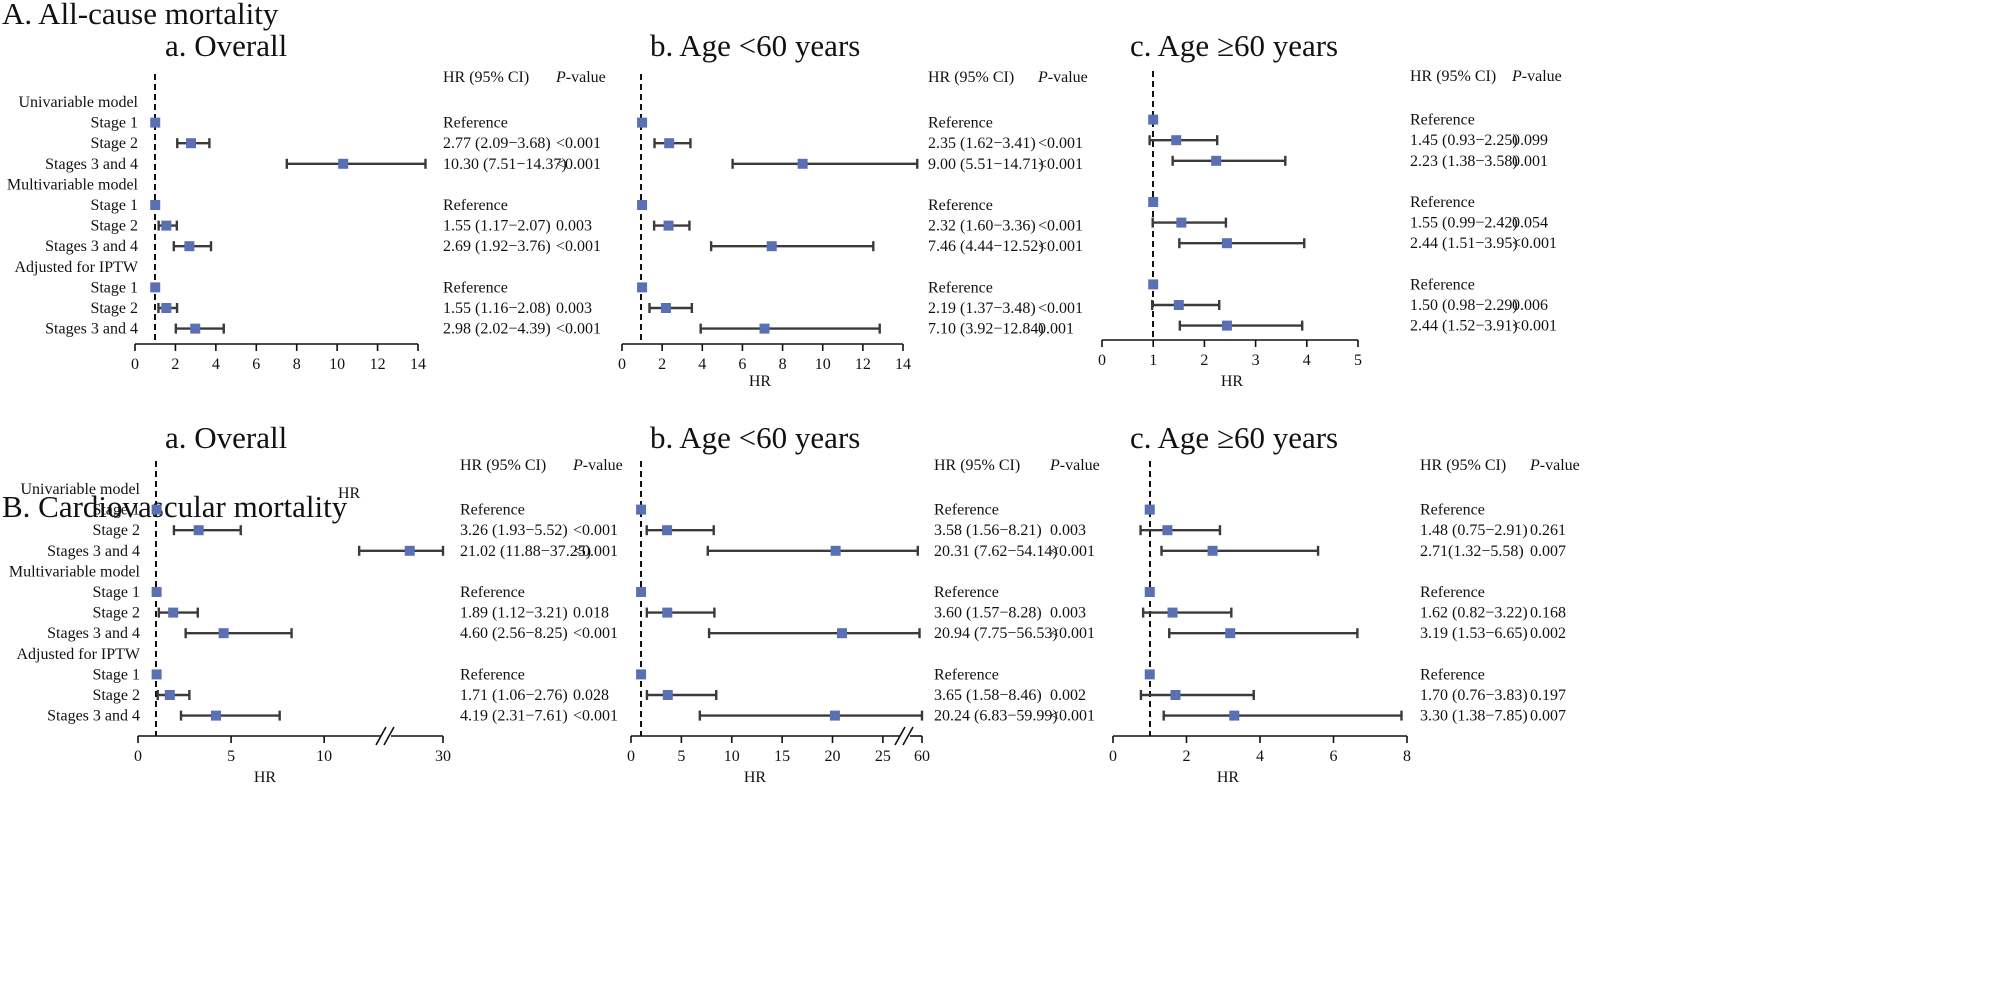 The image size is (2000, 998). Describe the element at coordinates (900, 736) in the screenshot. I see `axis-break-mark` at that location.